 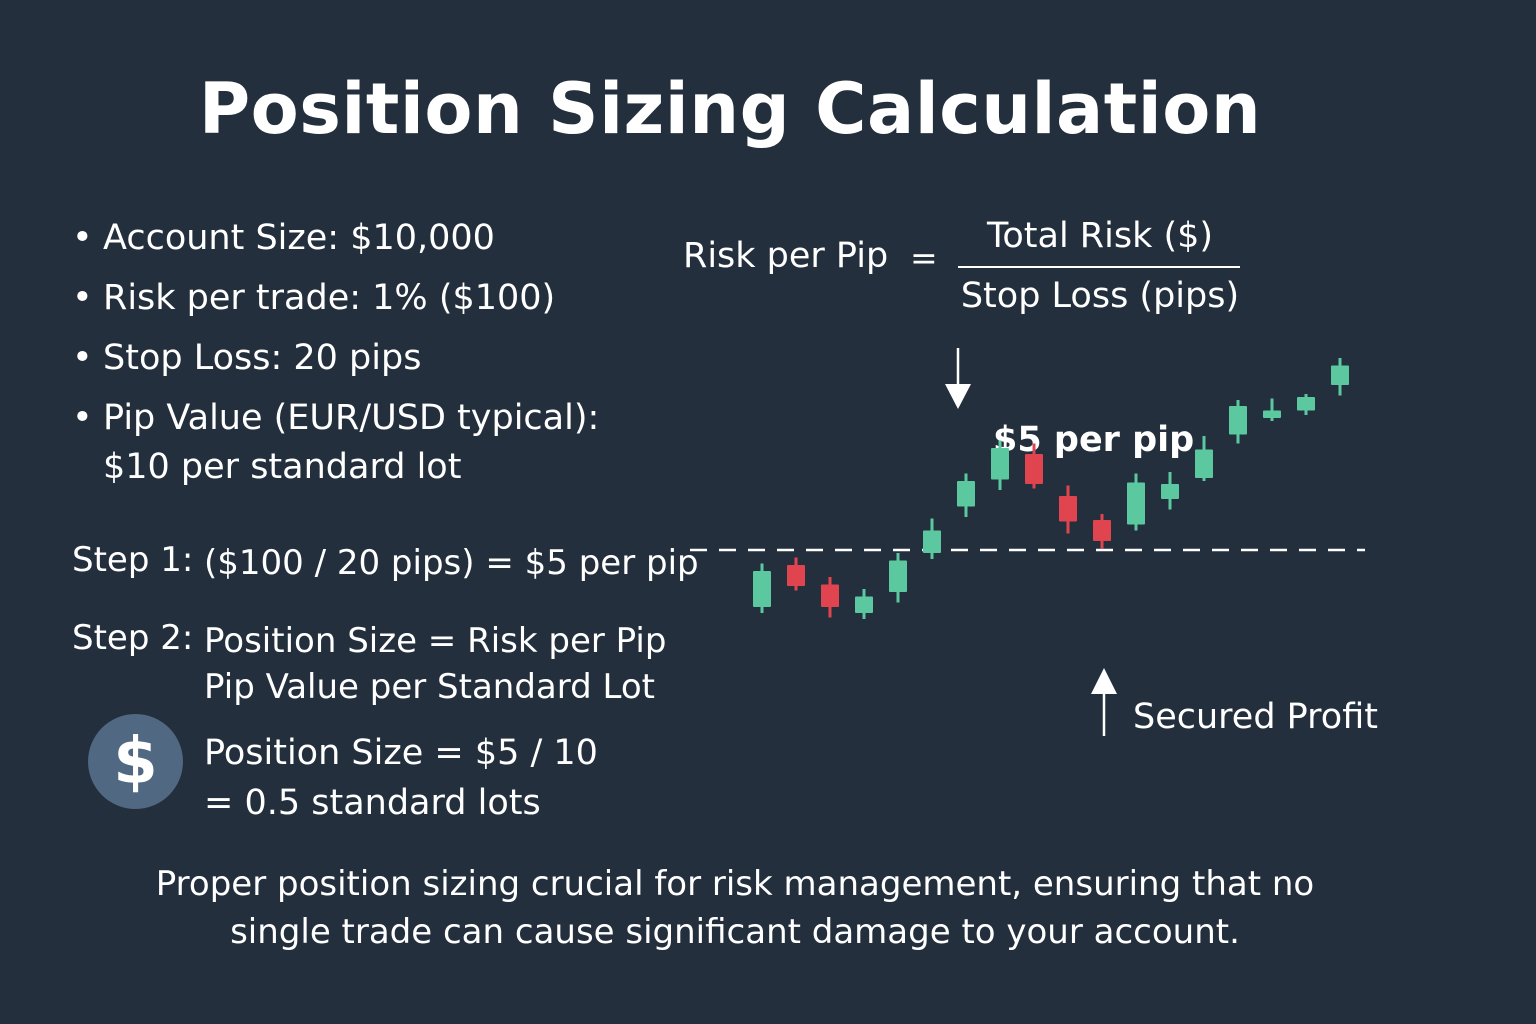 What do you see at coordinates (1099, 267) in the screenshot?
I see `fraction-bar` at bounding box center [1099, 267].